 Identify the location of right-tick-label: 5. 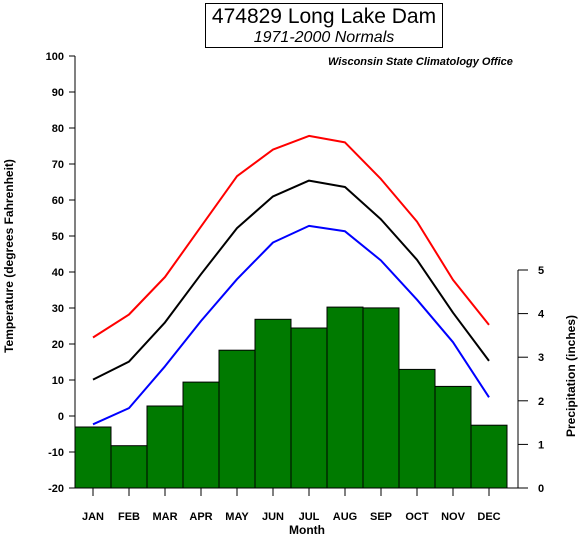
(541, 271).